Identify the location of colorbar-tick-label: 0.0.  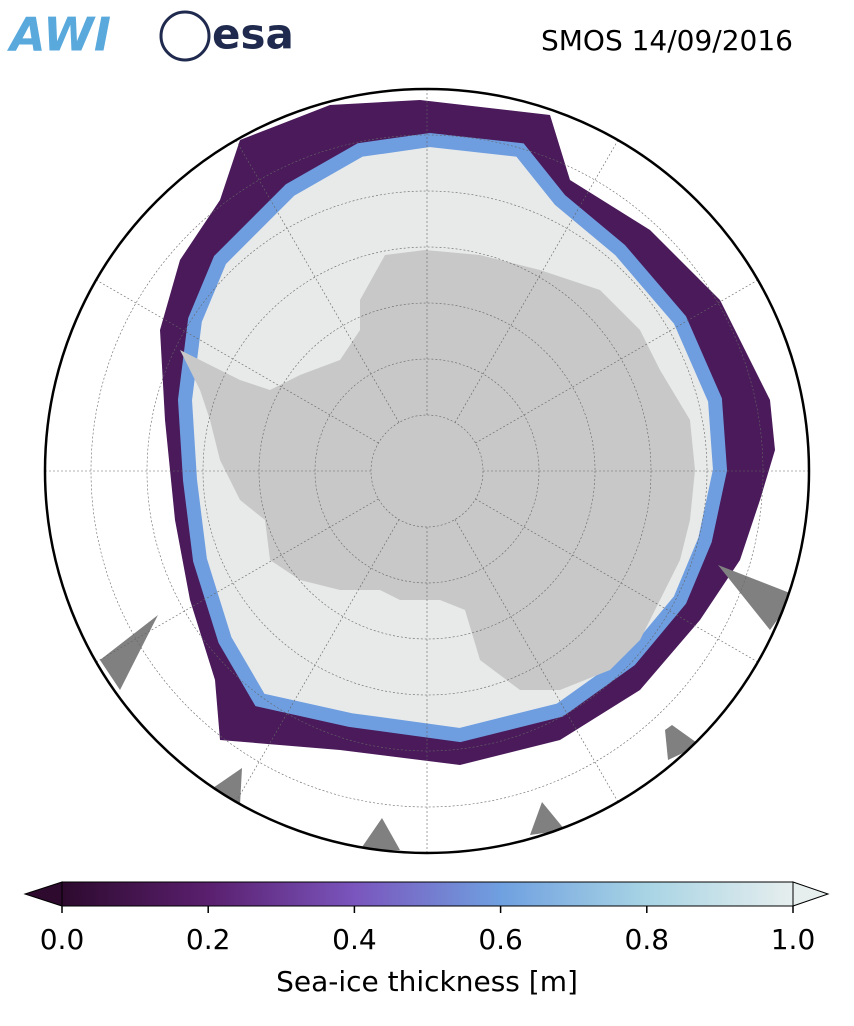
(62, 939).